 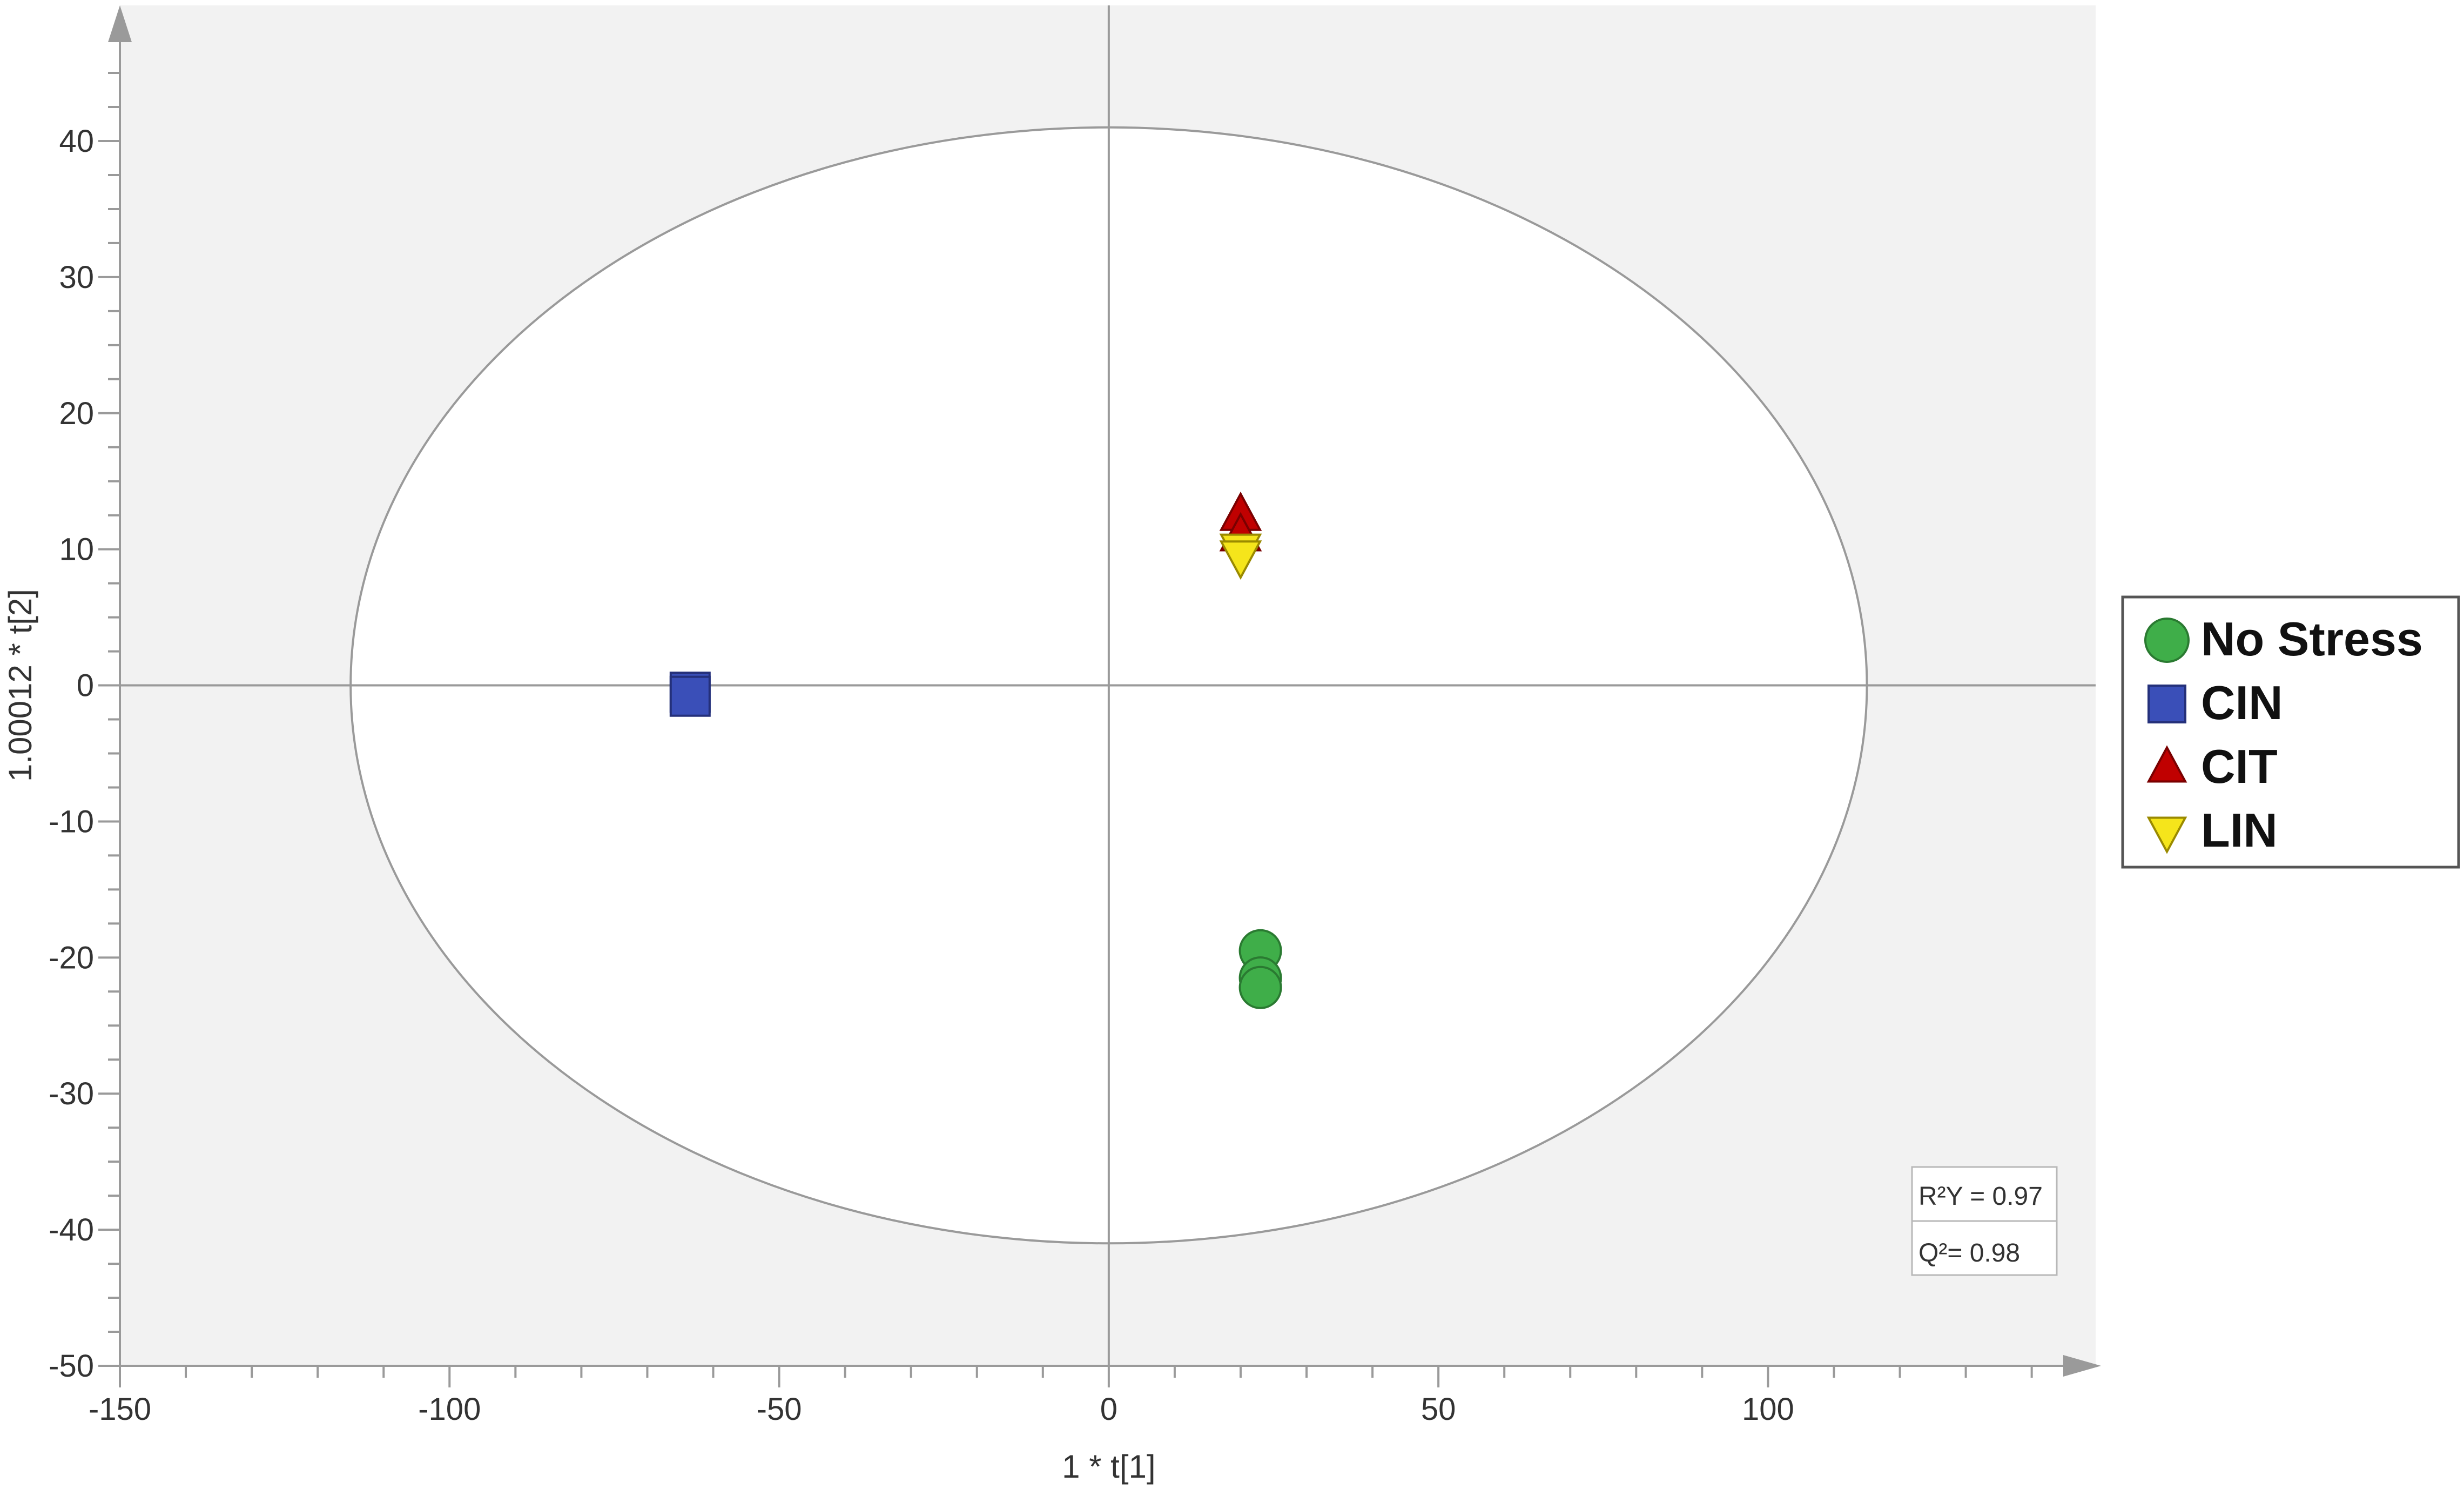 I want to click on x-tick-label: 100, so click(x=1768, y=1409).